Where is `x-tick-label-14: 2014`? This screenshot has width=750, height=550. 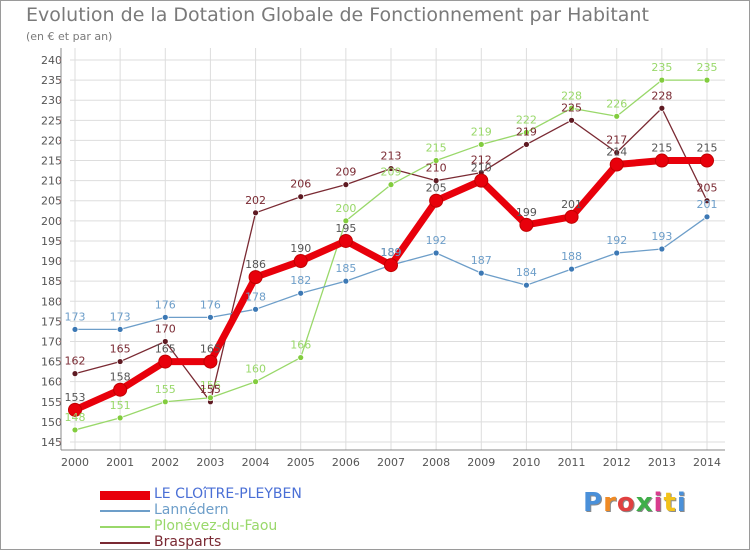 x-tick-label-14: 2014 is located at coordinates (707, 462).